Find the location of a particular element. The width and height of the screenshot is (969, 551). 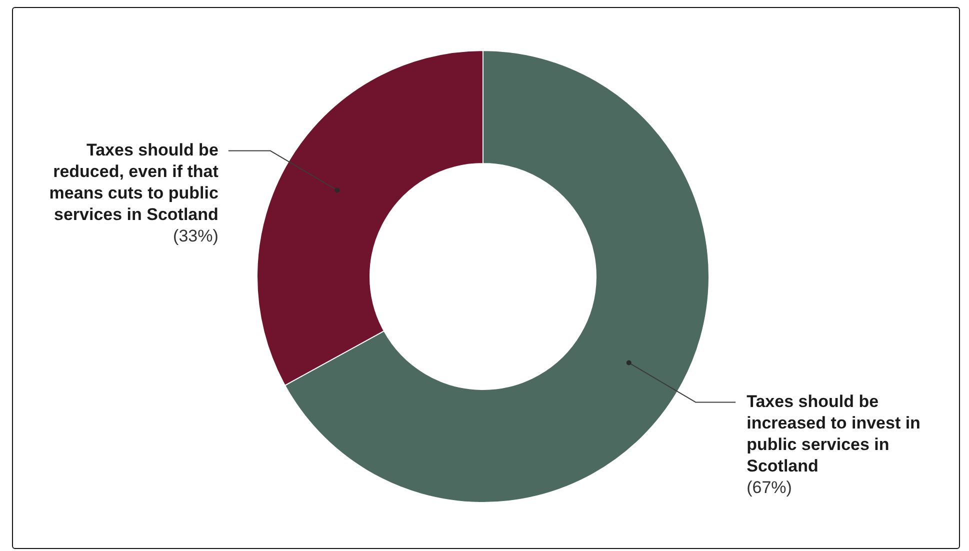

category-label: Taxes should be increased to invest in public services in Scotland is located at coordinates (833, 434).